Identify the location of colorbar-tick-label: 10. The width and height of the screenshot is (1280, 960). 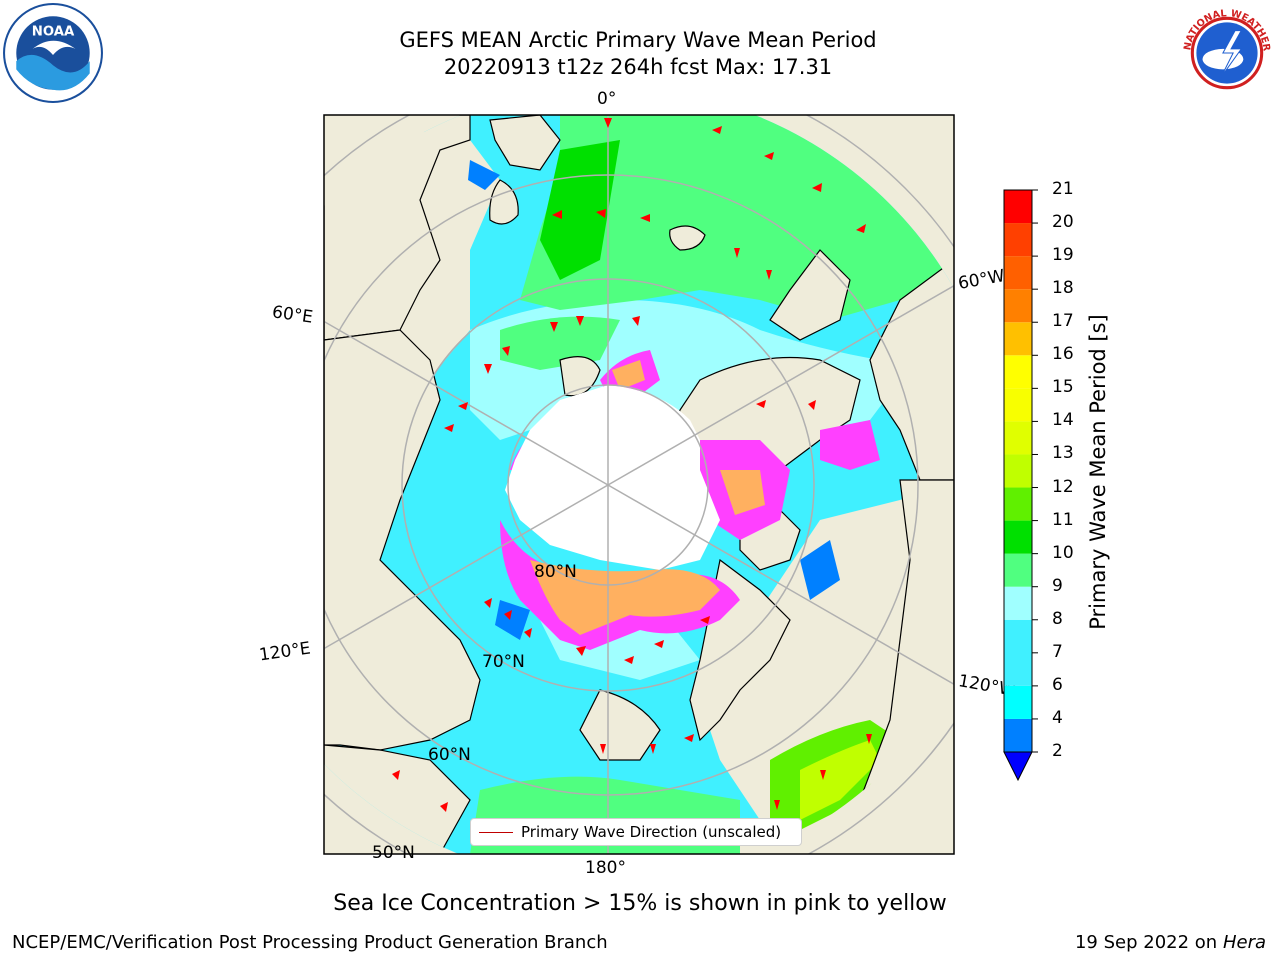
(1063, 552).